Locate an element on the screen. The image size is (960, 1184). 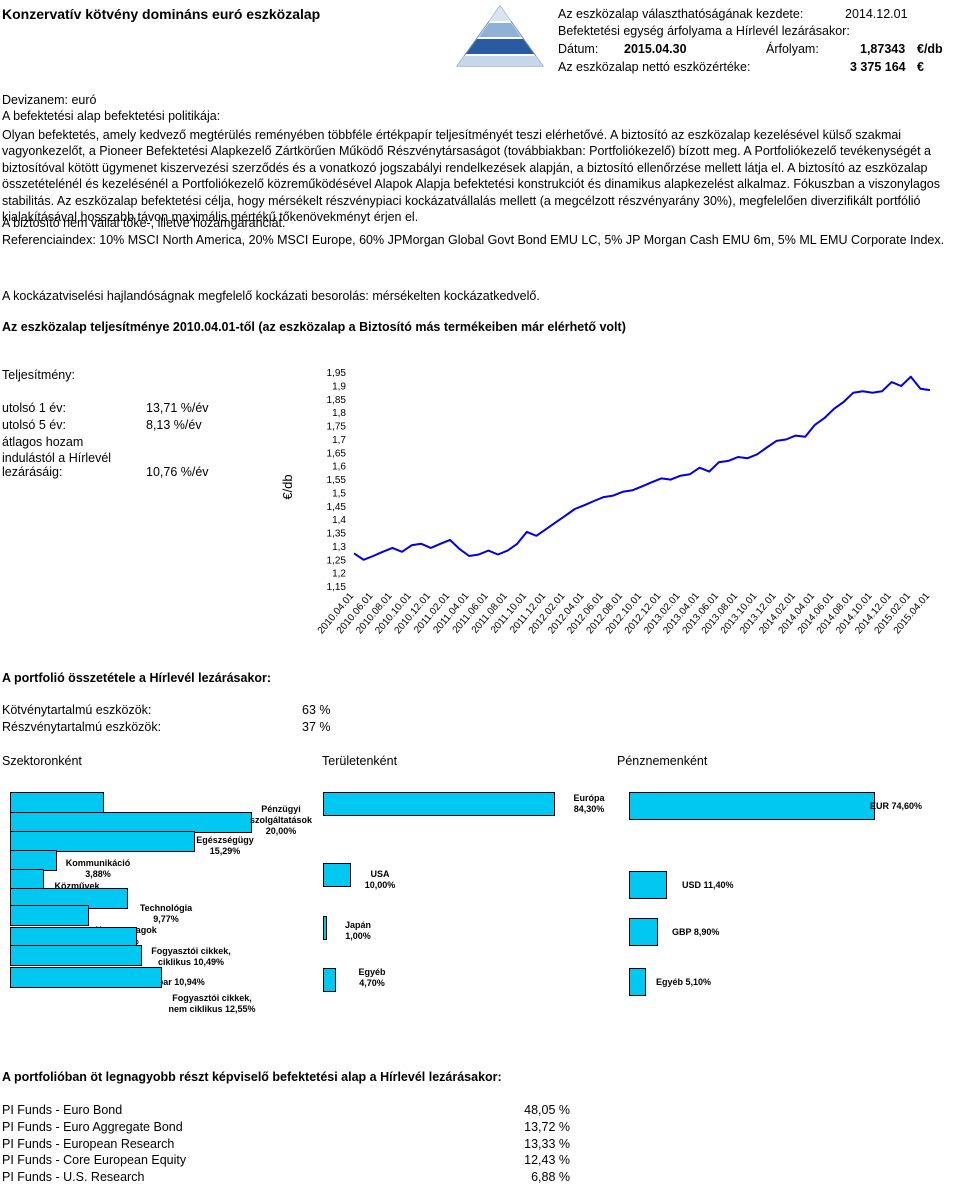
fund-name-cell: PI Funds - Euro Bond is located at coordinates (62, 1110).